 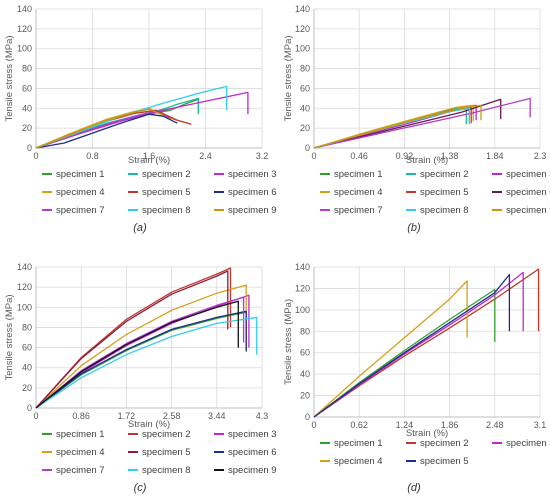 I want to click on x-tick-label: 0.86, so click(x=81, y=416).